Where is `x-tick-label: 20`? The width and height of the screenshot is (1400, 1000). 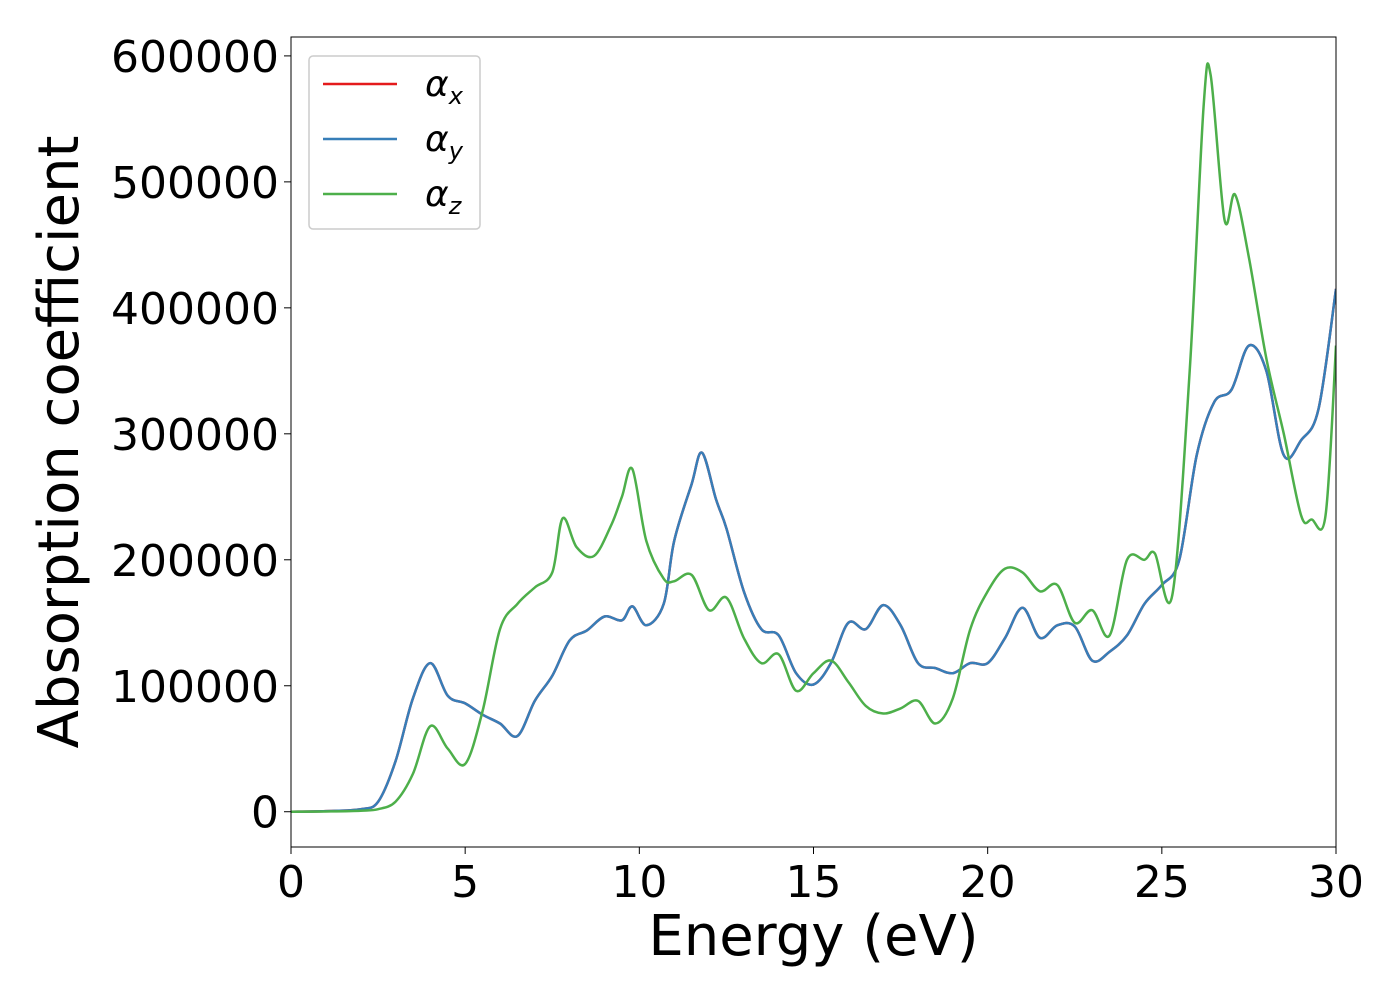
x-tick-label: 20 is located at coordinates (988, 882).